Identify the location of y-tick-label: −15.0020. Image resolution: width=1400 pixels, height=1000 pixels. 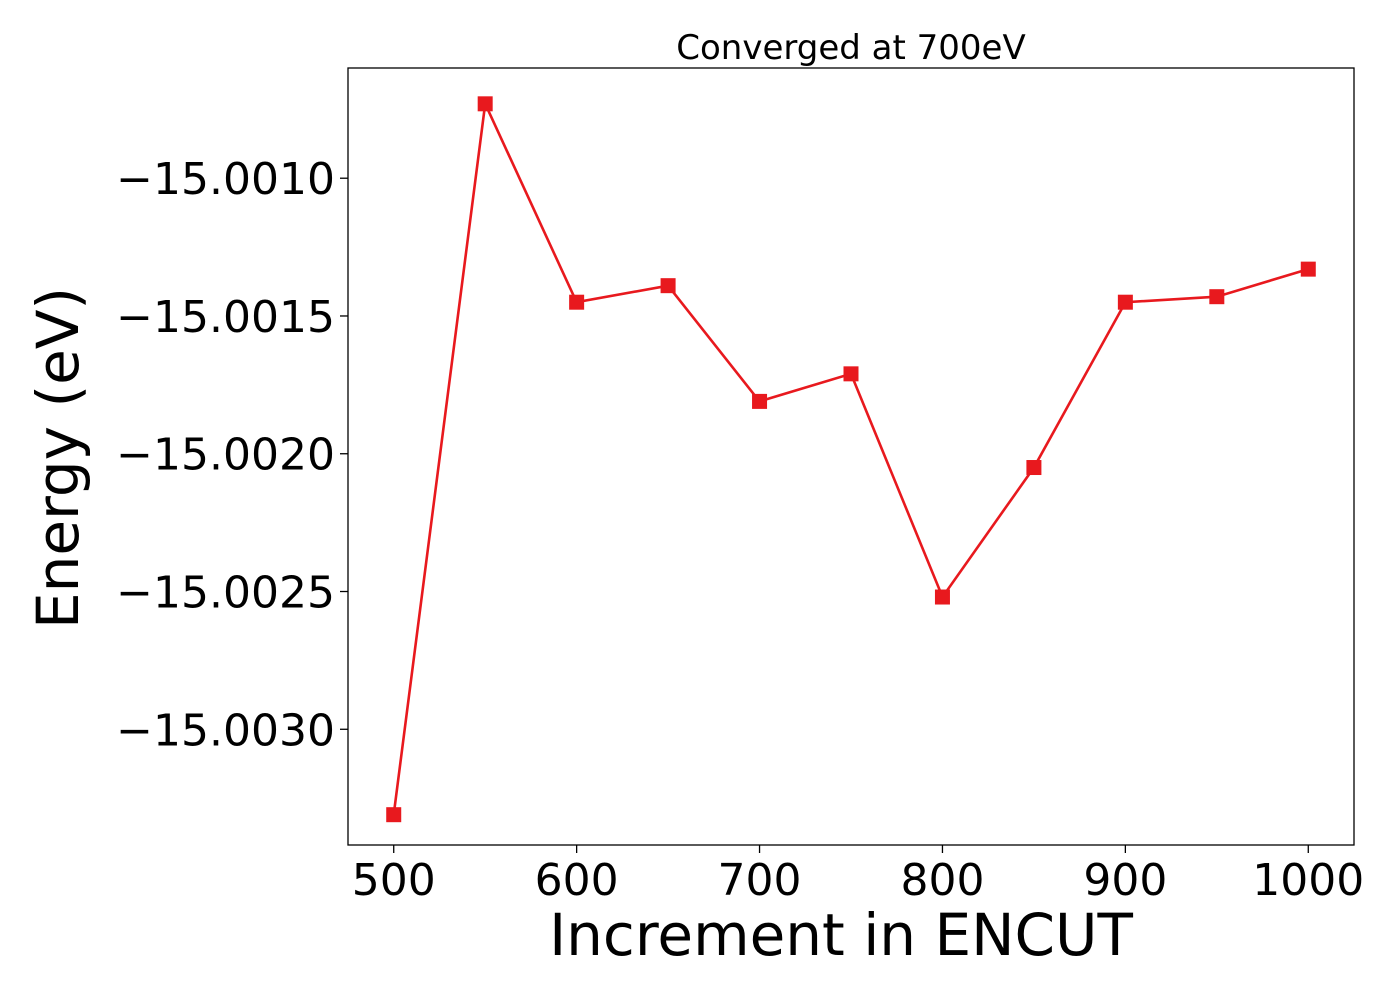
(225, 455).